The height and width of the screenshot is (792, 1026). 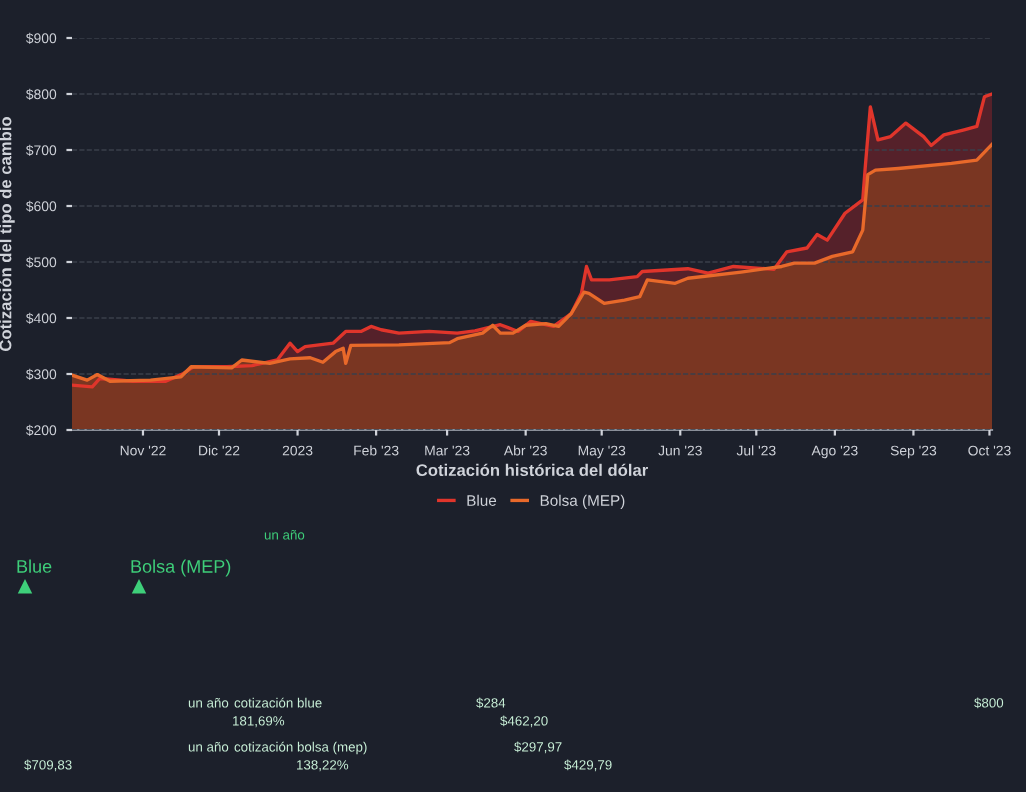 What do you see at coordinates (7, 234) in the screenshot?
I see `y-axis-title: Cotización del tipo de cambio` at bounding box center [7, 234].